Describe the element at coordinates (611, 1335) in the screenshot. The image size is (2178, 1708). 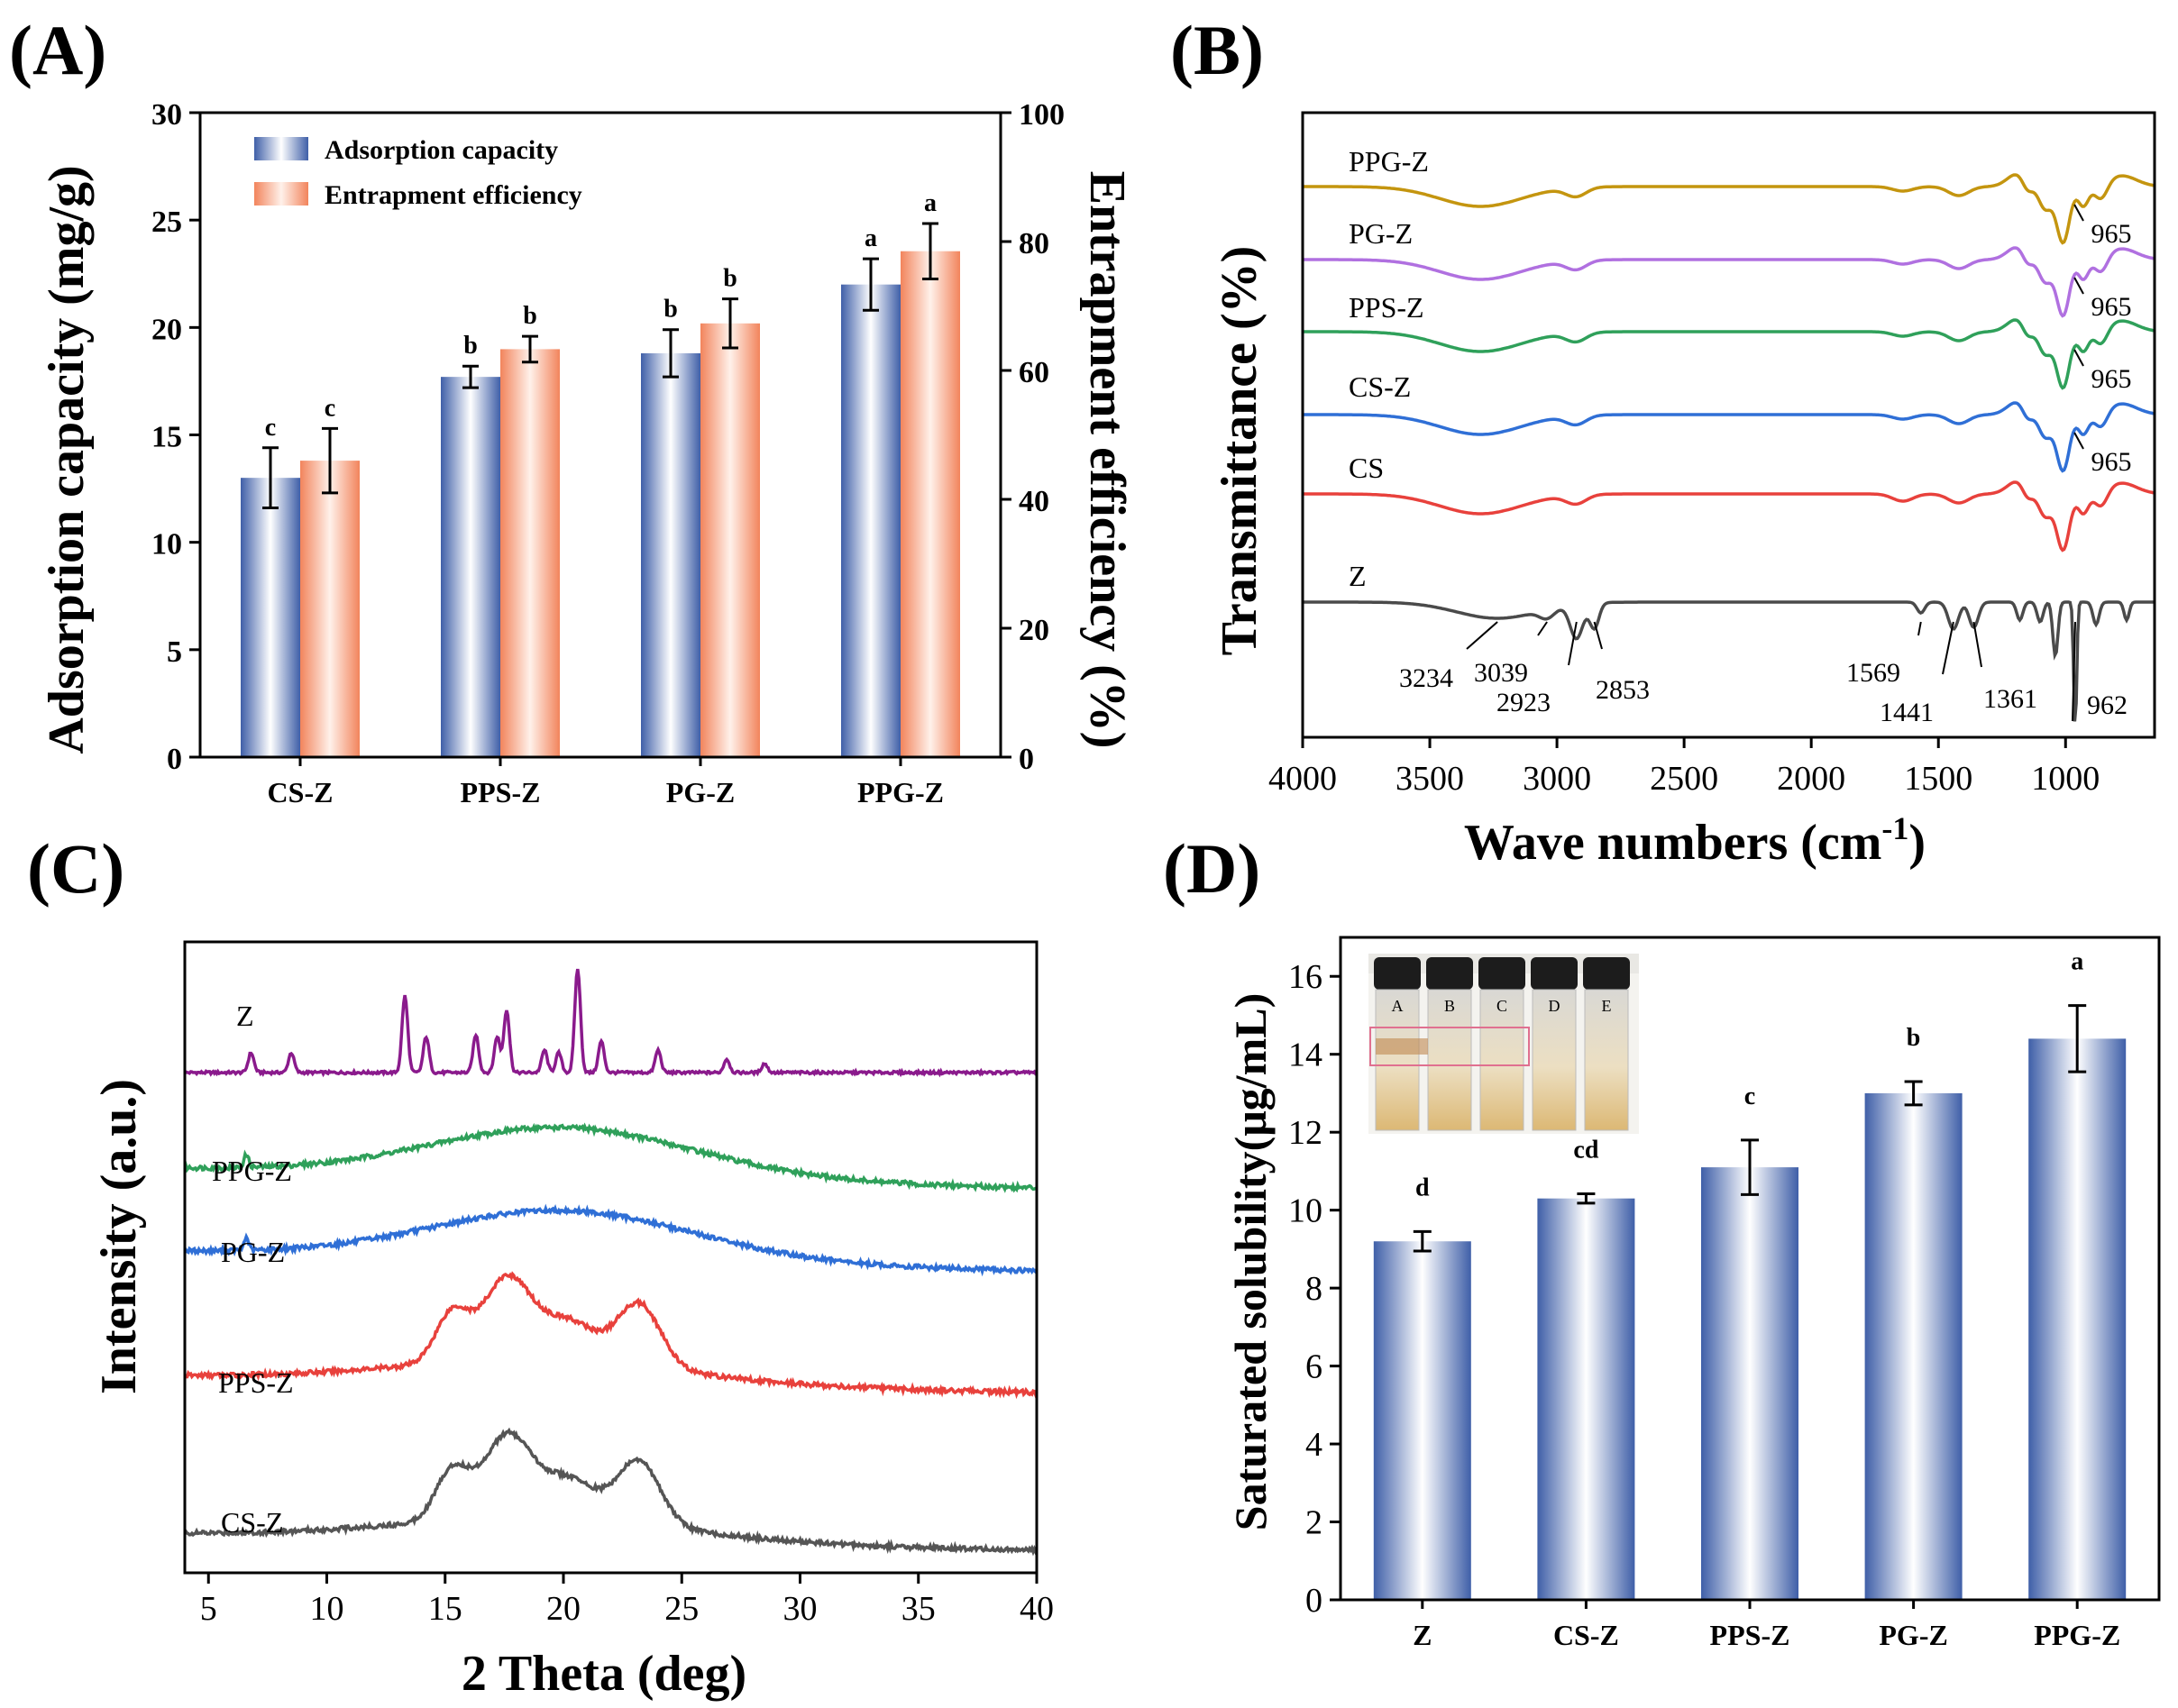
I see `xrd-line-PPS-Z` at that location.